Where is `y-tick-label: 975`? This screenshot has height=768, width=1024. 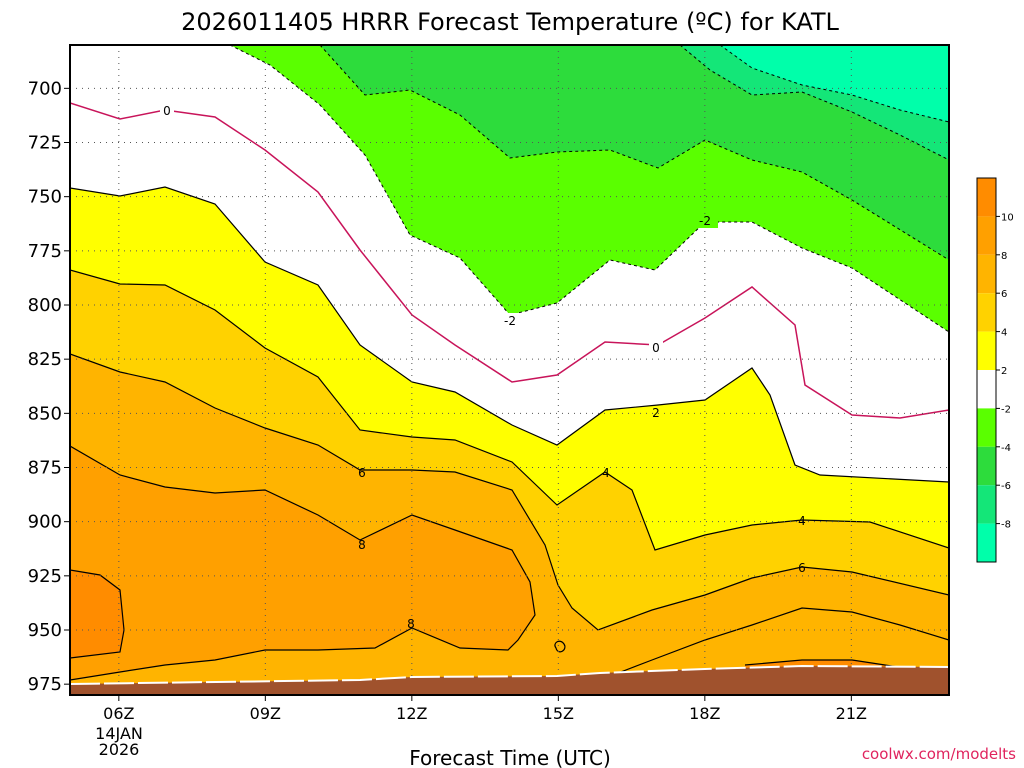
y-tick-label: 975 is located at coordinates (45, 684).